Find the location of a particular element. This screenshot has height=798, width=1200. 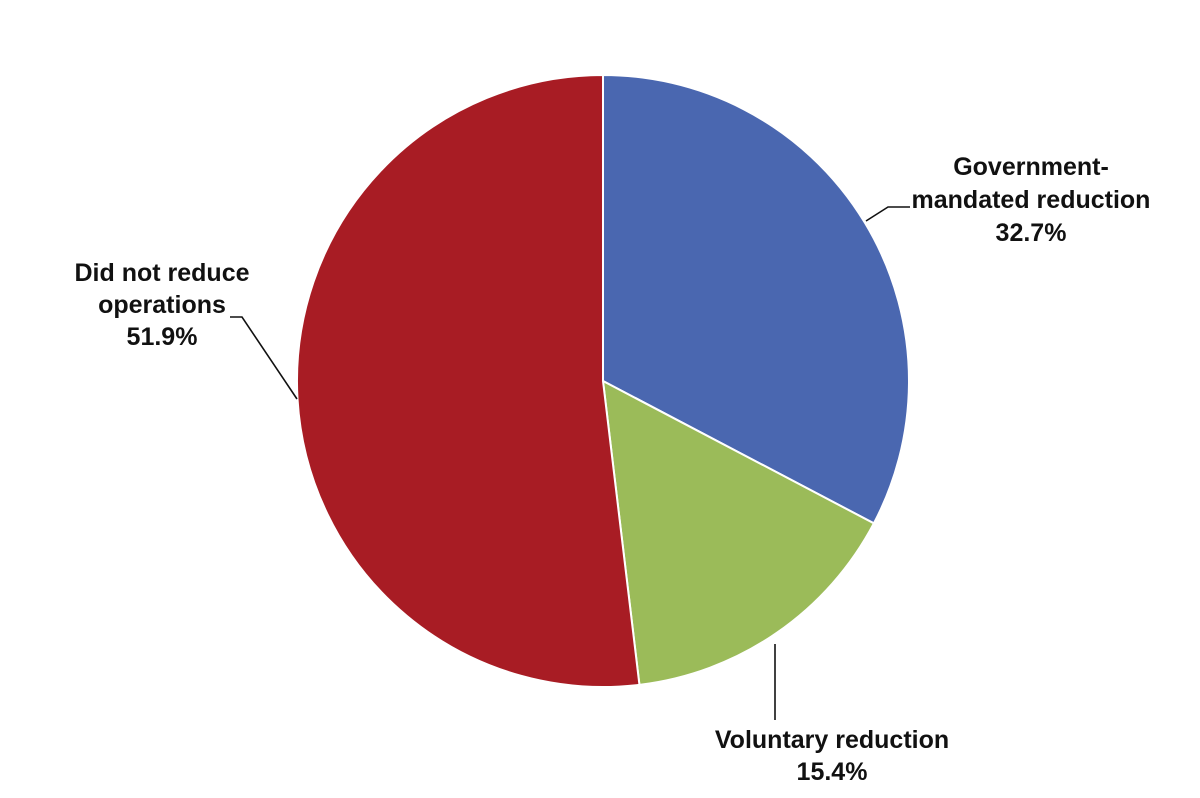

slice-value-label: 15.4% is located at coordinates (832, 772).